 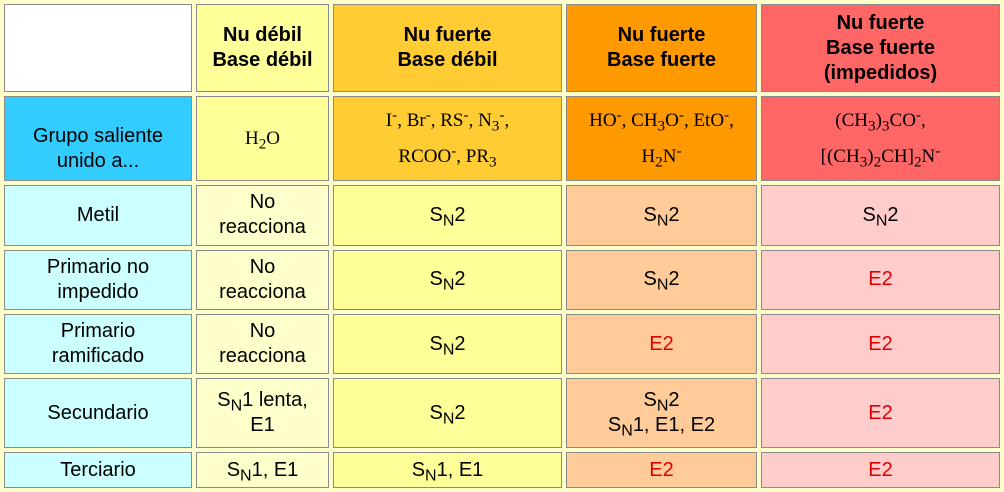 I want to click on header-col4-line2: Base fuerte, so click(x=880, y=47).